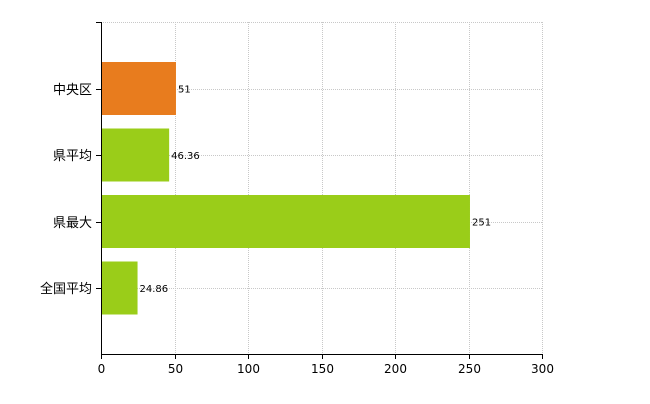 The width and height of the screenshot is (650, 404). What do you see at coordinates (542, 369) in the screenshot?
I see `x-tick-label: 300` at bounding box center [542, 369].